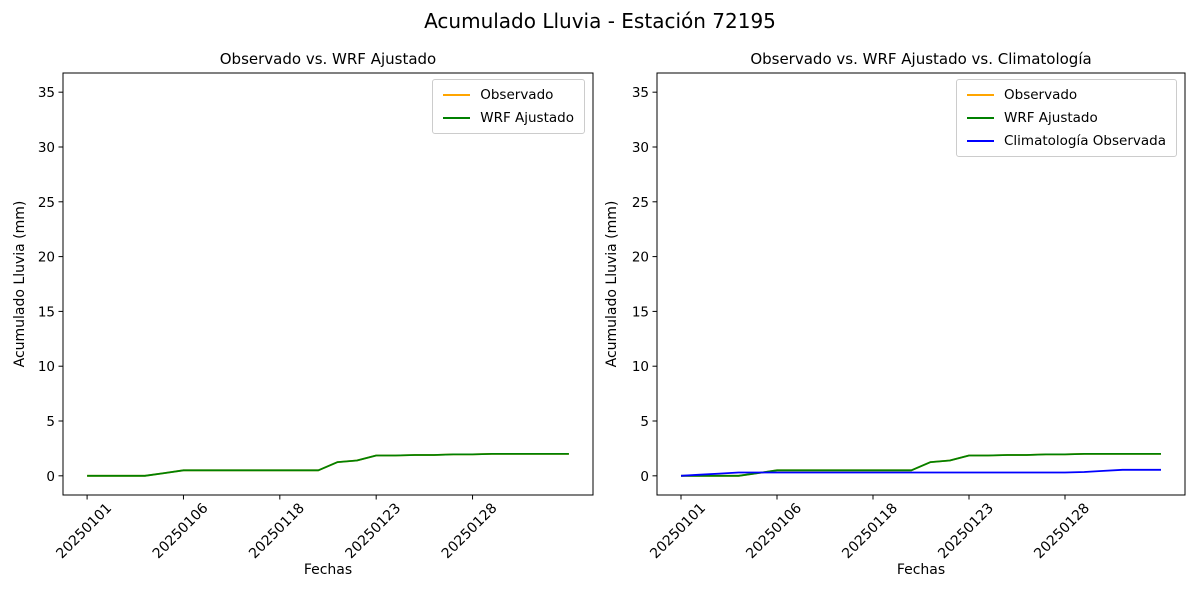  What do you see at coordinates (612, 284) in the screenshot?
I see `right-y-axis-label: Acumulado Lluvia (mm)` at bounding box center [612, 284].